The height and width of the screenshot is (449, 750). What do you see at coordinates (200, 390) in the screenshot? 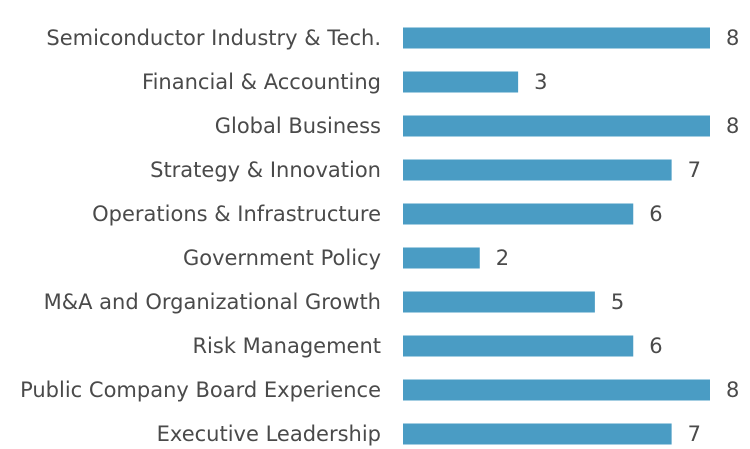
I see `category-label-8: Public Company Board Experience` at bounding box center [200, 390].